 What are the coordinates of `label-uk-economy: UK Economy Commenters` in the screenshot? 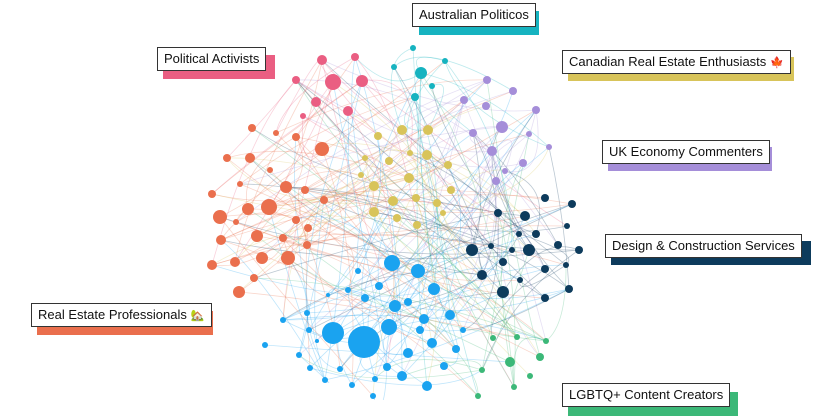 It's located at (686, 152).